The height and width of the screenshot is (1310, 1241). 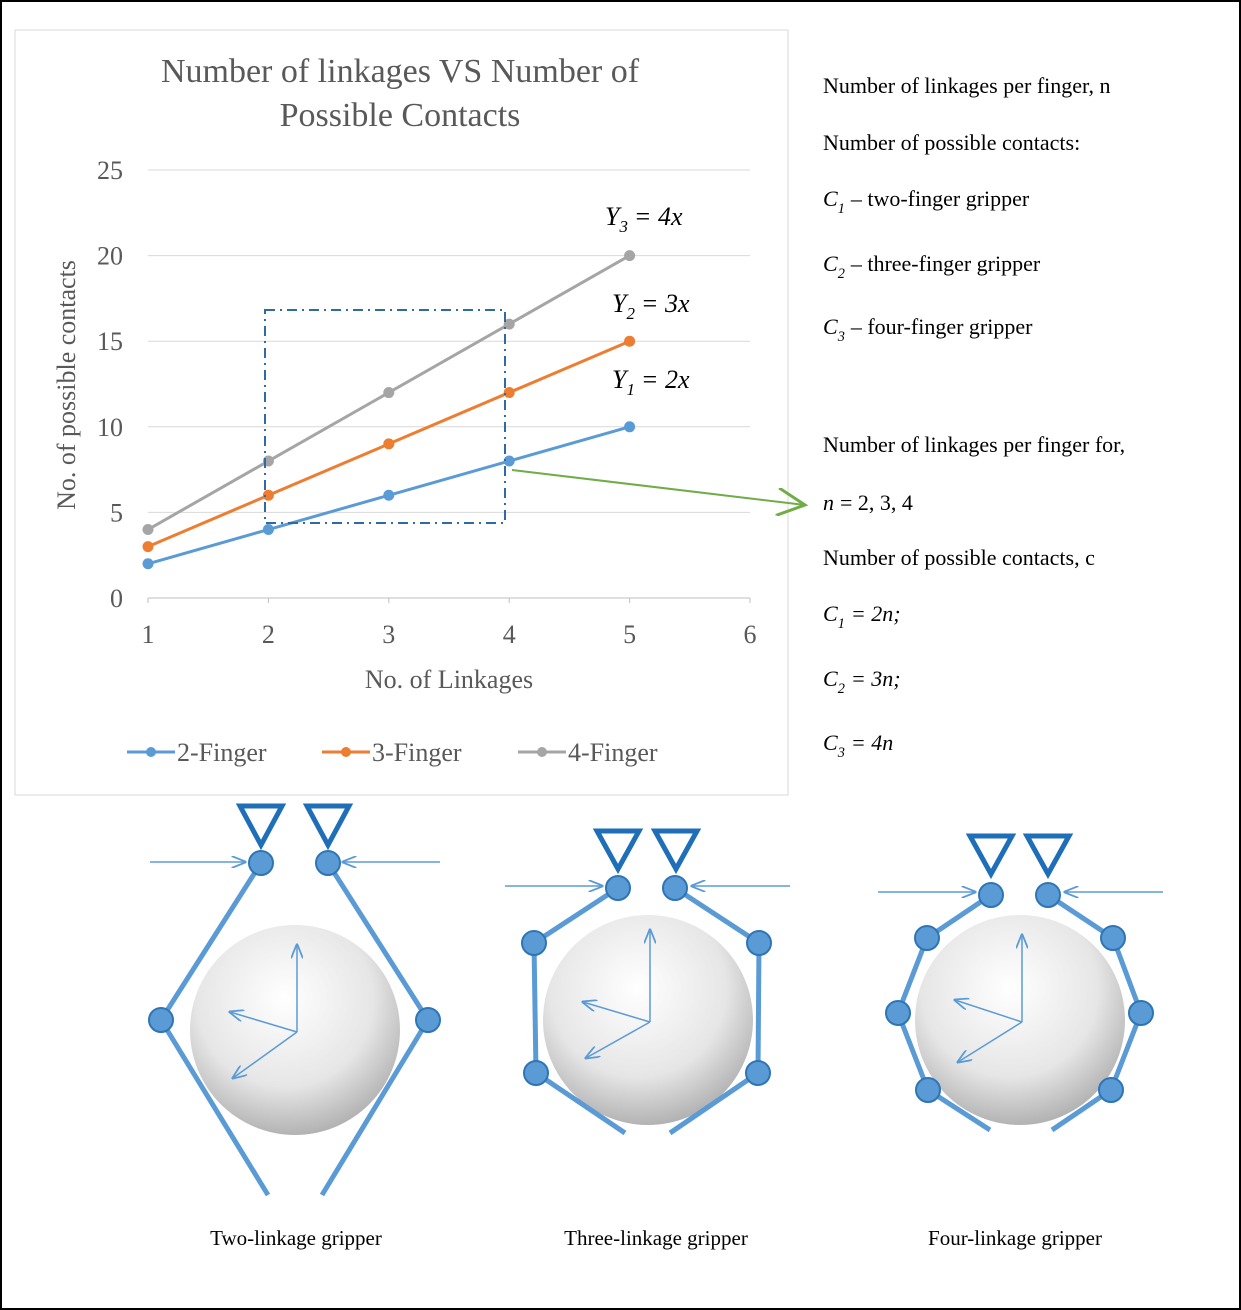 What do you see at coordinates (940, 198) in the screenshot?
I see `text: – two-finger gripper` at bounding box center [940, 198].